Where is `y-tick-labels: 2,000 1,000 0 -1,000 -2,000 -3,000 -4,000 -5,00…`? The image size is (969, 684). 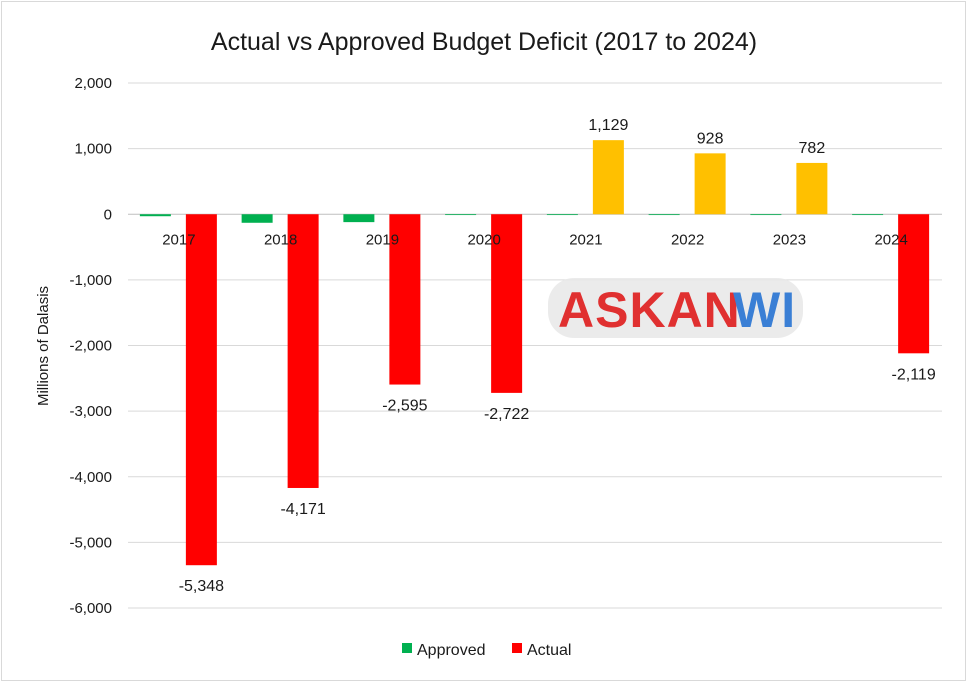
y-tick-labels: 2,000 1,000 0 -1,000 -2,000 -3,000 -4,000 -5,00… is located at coordinates (90, 346).